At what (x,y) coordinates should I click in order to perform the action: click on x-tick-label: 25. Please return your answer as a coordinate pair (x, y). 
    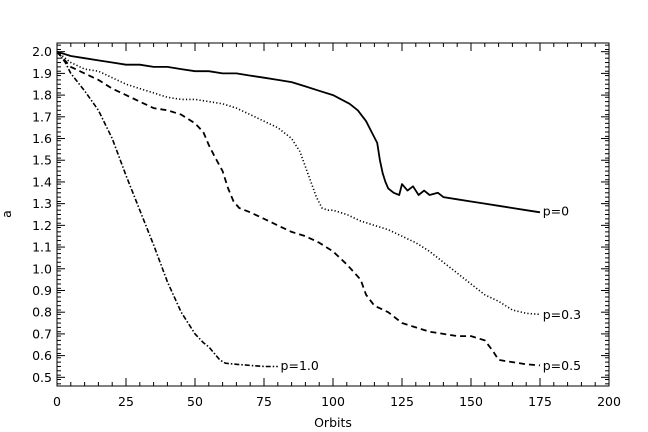
    Looking at the image, I should click on (126, 401).